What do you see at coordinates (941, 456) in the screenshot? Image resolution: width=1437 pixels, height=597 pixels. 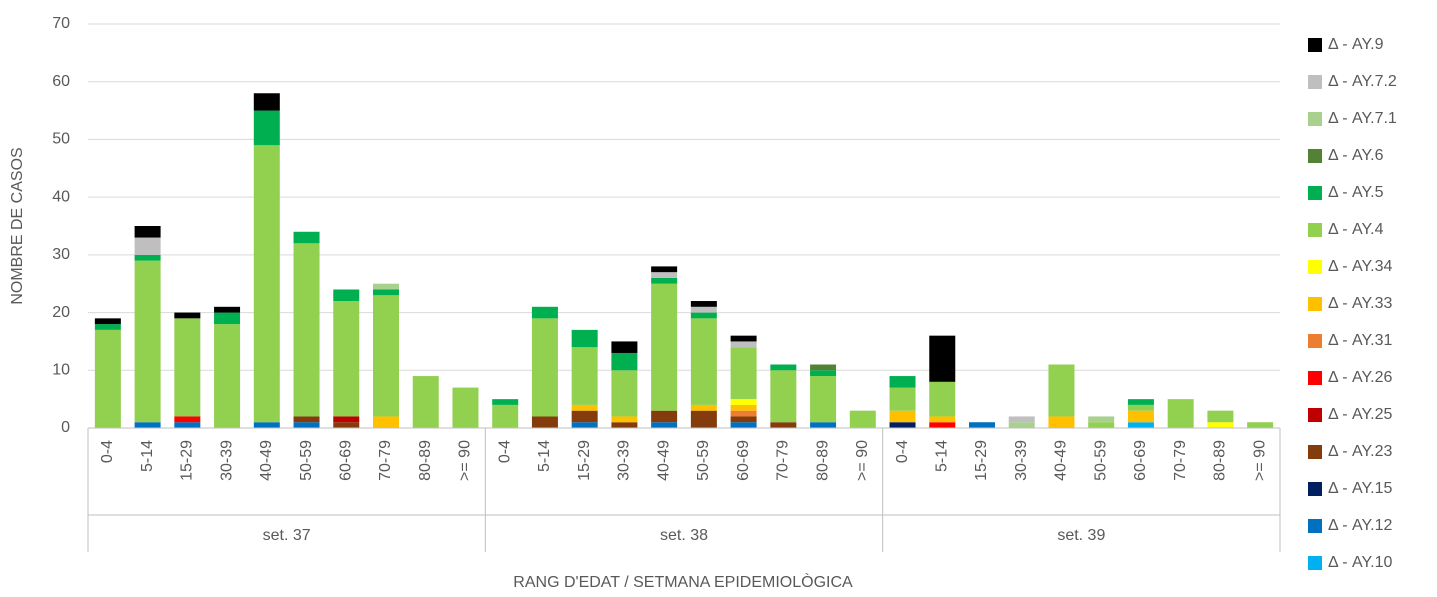 I see `x-tick-label: 5-14` at bounding box center [941, 456].